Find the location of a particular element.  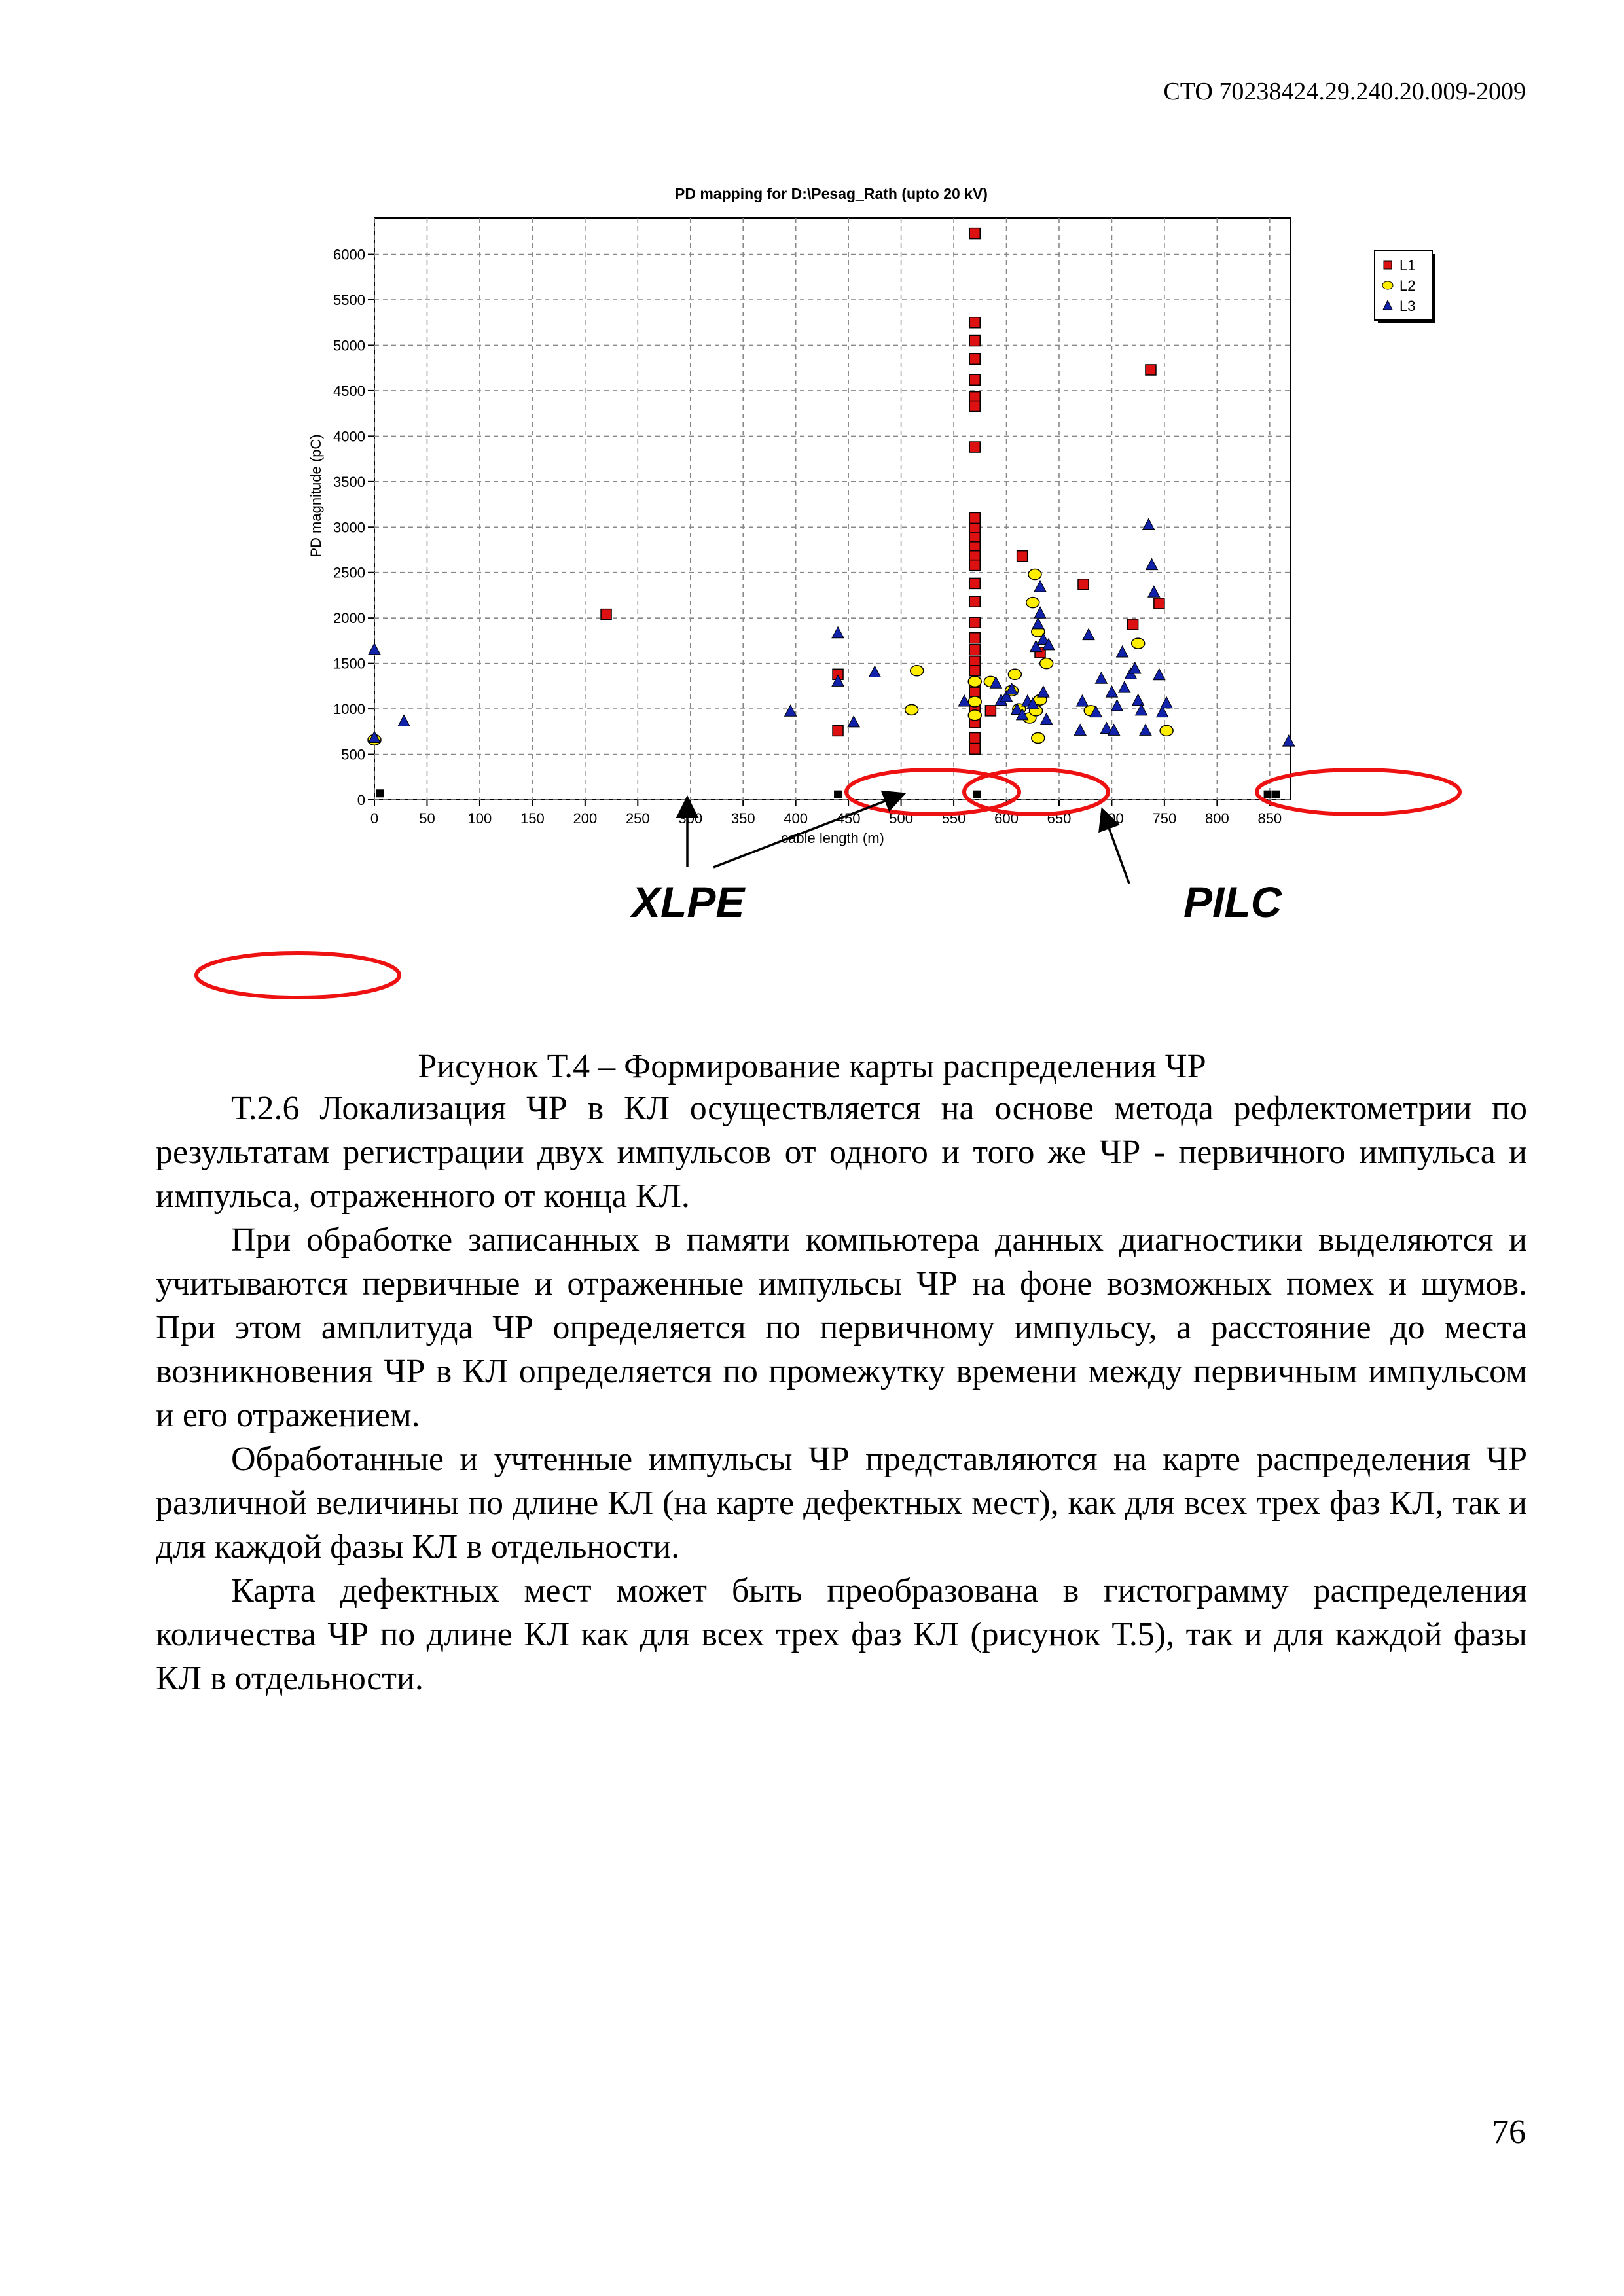

y-tick-label: 5500 is located at coordinates (349, 300).